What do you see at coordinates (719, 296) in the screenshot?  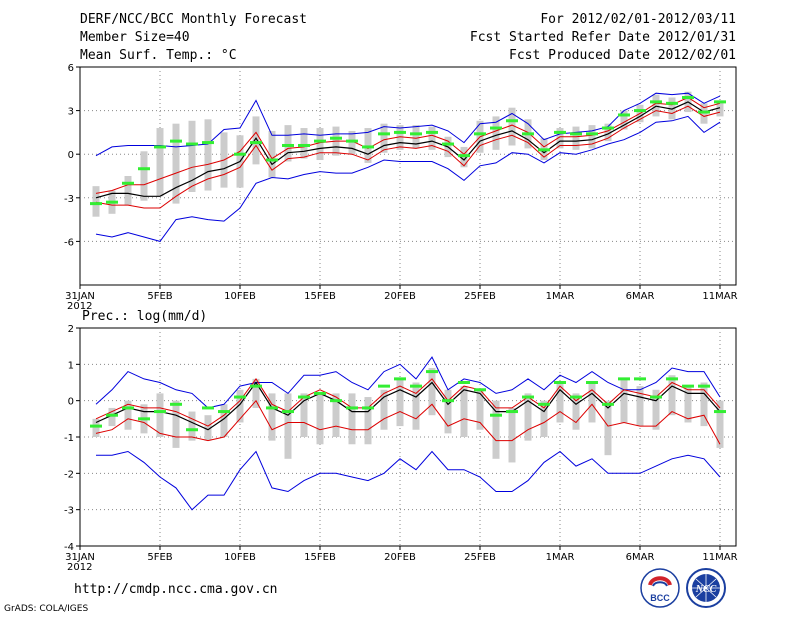 I see `temp-xtick-label: 11MAR` at bounding box center [719, 296].